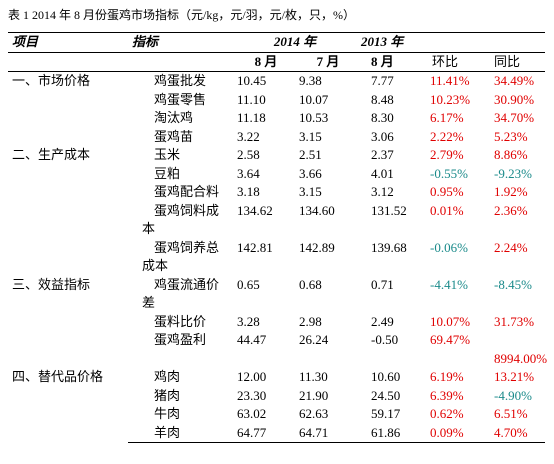  I want to click on value-cell: 2.37, so click(382, 154).